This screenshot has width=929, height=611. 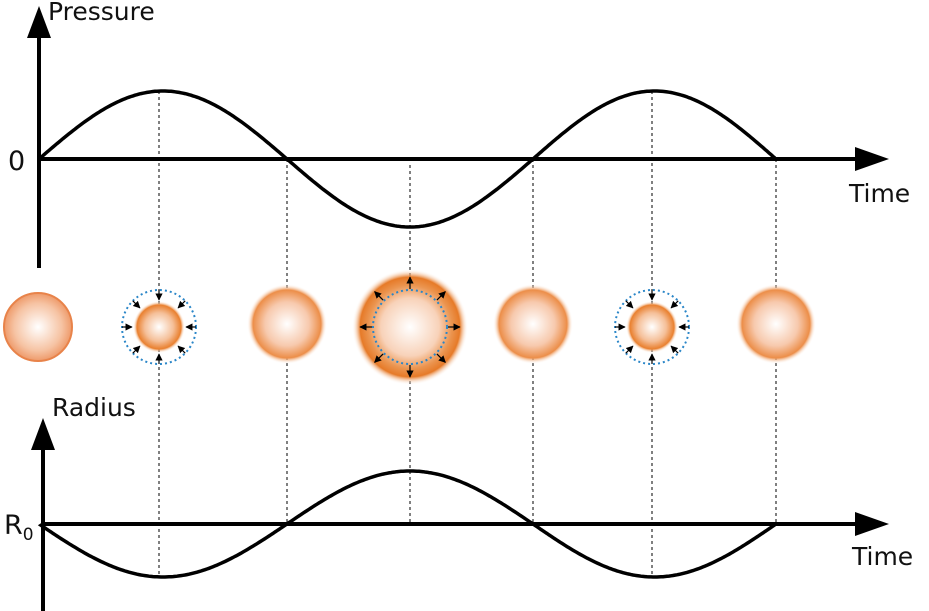 I want to click on radius-y-axis-arrowhead, so click(x=43, y=434).